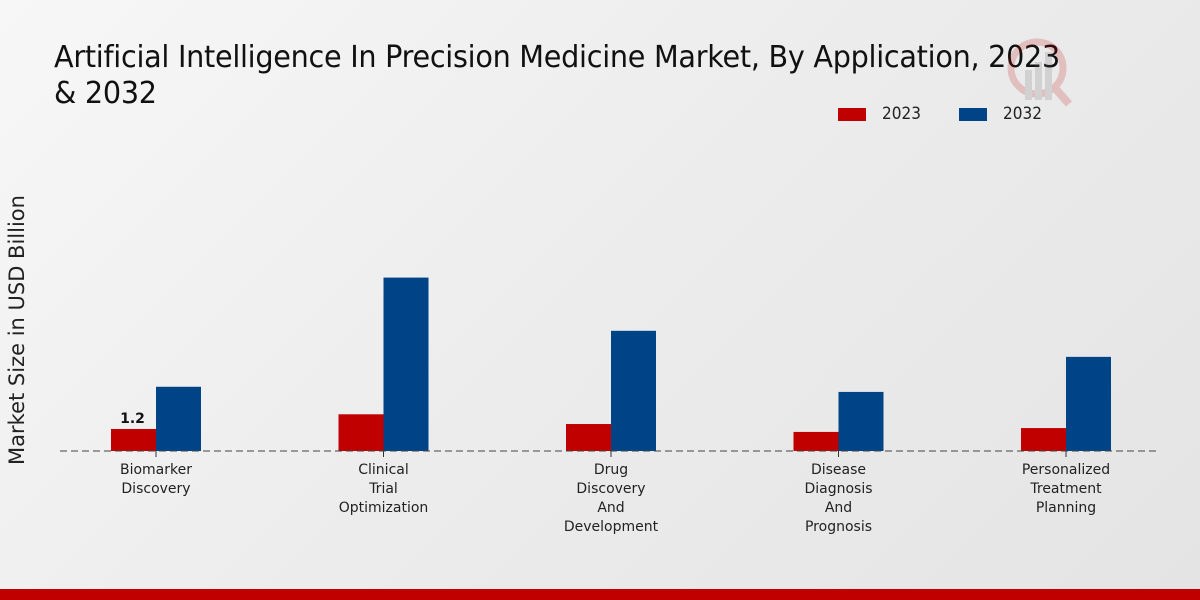  I want to click on x-tick-label-line: Diagnosis, so click(838, 489).